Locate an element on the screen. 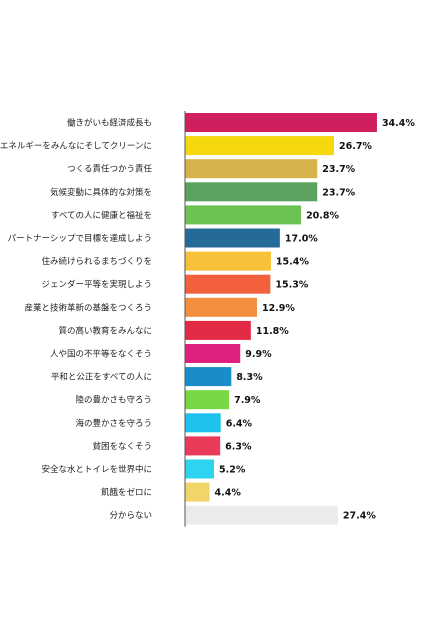 The height and width of the screenshot is (630, 430). value-label: 20.8% is located at coordinates (322, 215).